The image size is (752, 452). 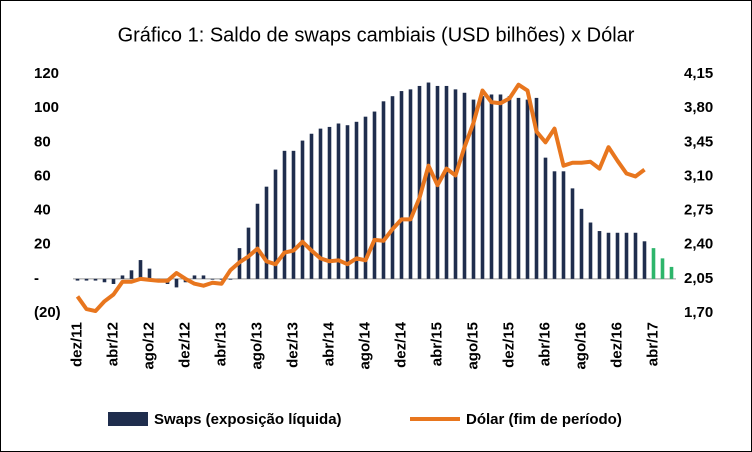 I want to click on y2-tick-label: 2,75, so click(x=698, y=210).